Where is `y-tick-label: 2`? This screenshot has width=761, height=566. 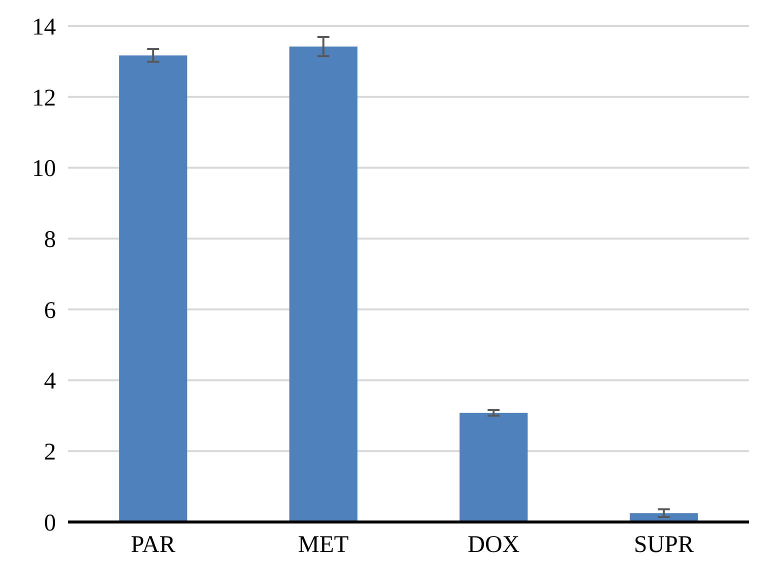
y-tick-label: 2 is located at coordinates (50, 453).